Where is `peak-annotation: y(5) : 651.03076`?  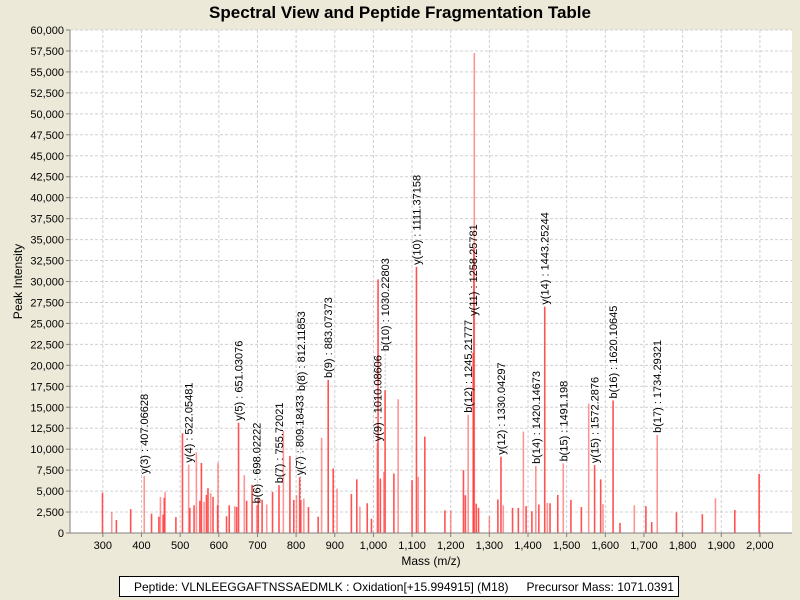
peak-annotation: y(5) : 651.03076 is located at coordinates (240, 381).